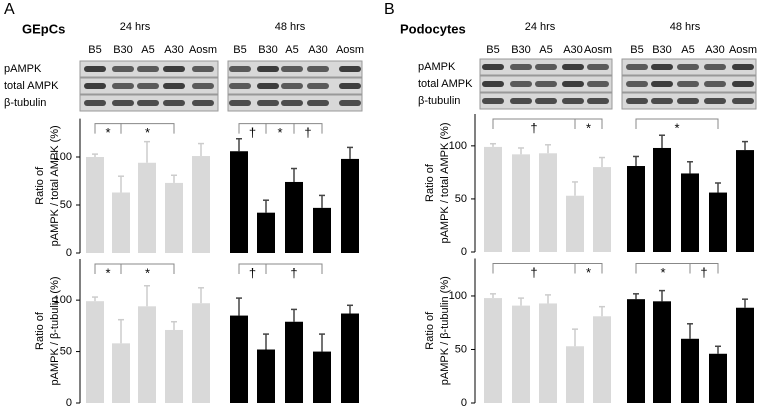 The width and height of the screenshot is (761, 407). I want to click on time-point: 48 hrs, so click(290, 27).